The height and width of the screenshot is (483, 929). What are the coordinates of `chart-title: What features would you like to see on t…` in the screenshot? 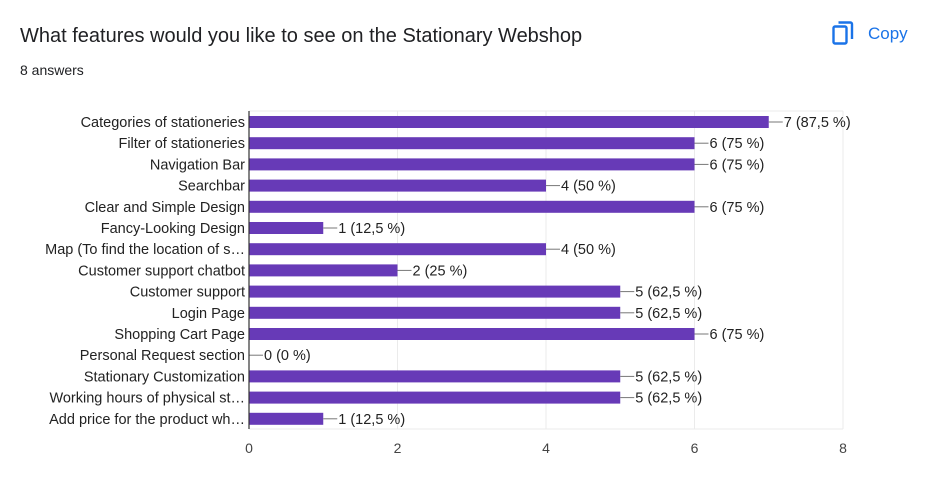 It's located at (301, 36).